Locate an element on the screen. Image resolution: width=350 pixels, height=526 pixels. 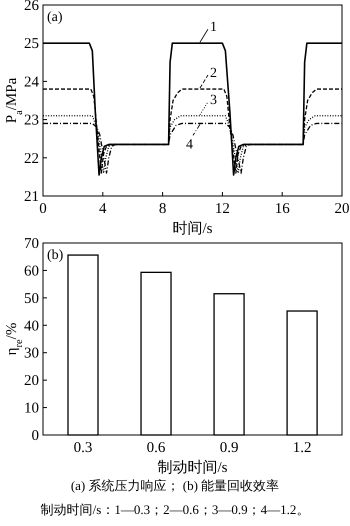
y-tick-label: 60 is located at coordinates (31, 271).